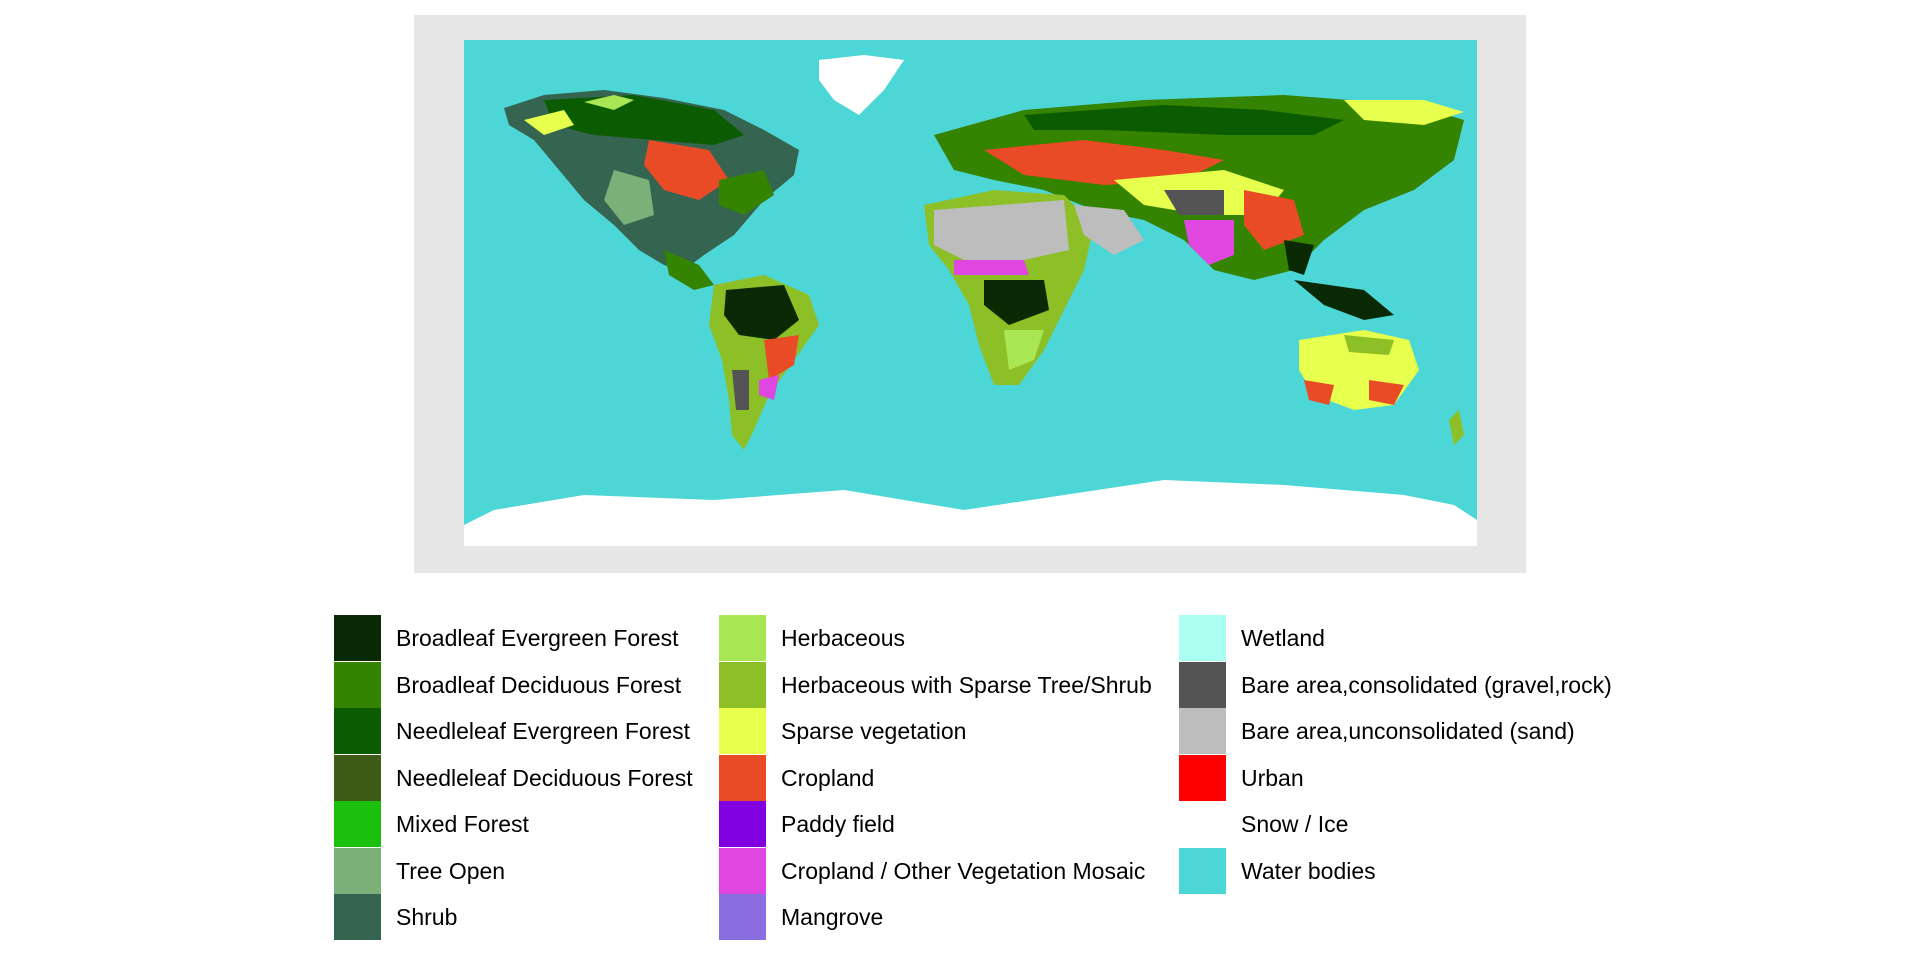  Describe the element at coordinates (1199, 187) in the screenshot. I see `eurasia-landmass` at that location.